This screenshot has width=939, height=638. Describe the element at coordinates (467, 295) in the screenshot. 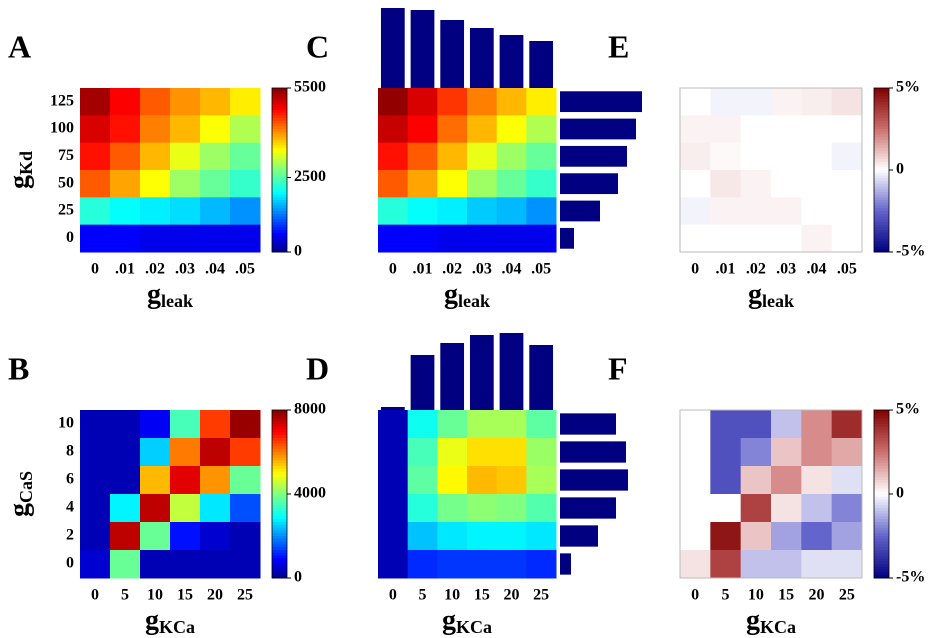

I see `x-axis-label: gleak` at that location.